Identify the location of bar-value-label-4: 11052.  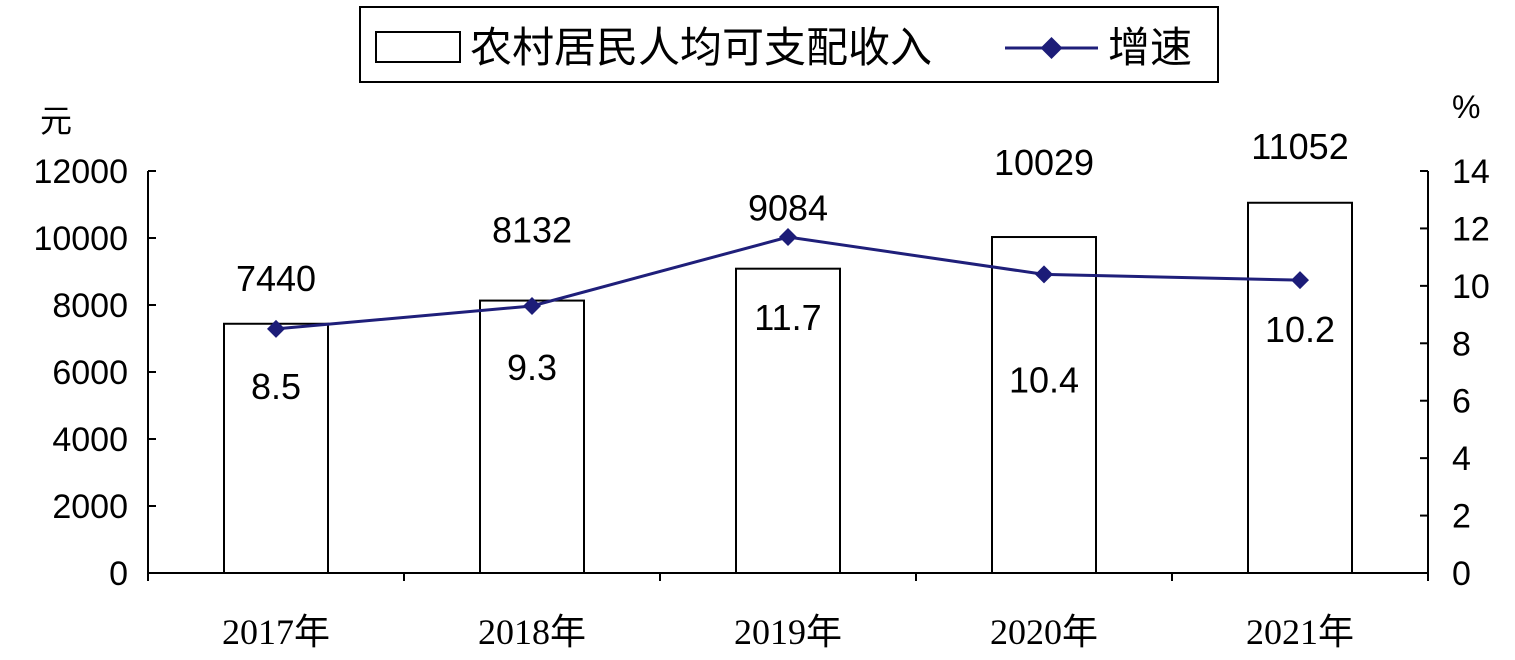
(1299, 146).